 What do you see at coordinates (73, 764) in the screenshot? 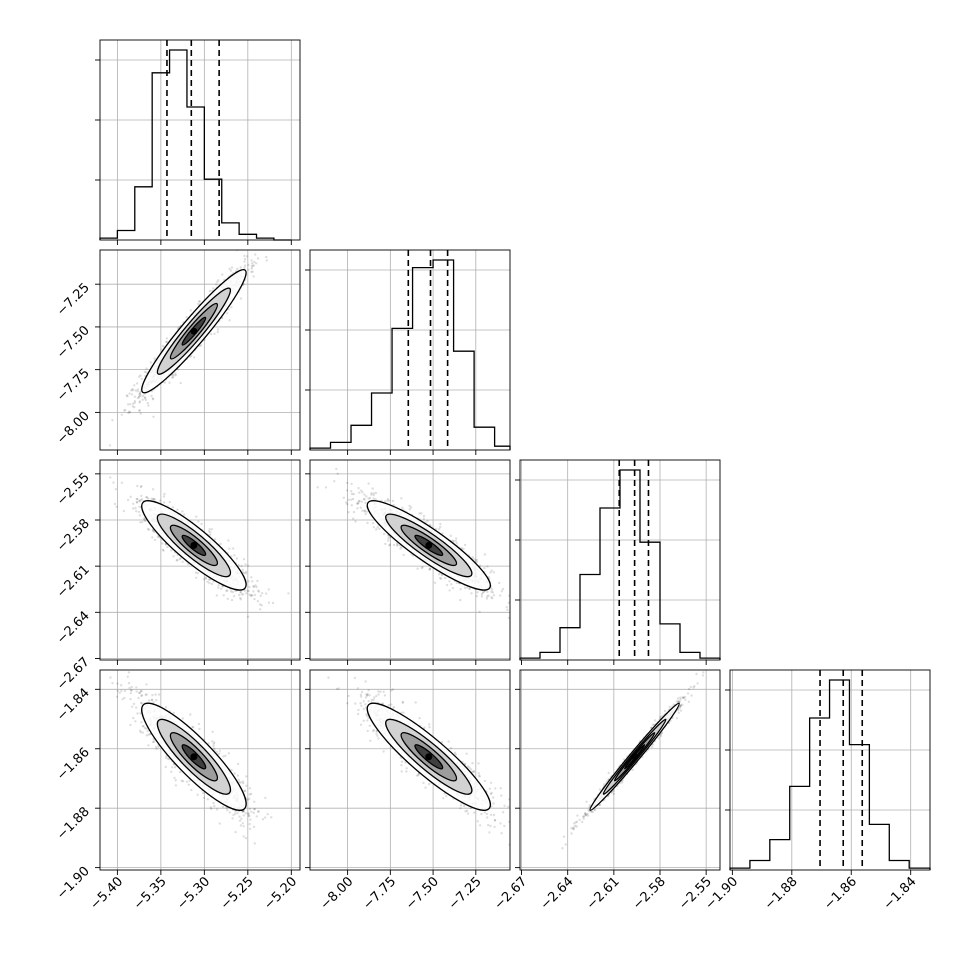
I see `y-tick-label: −1.86` at bounding box center [73, 764].